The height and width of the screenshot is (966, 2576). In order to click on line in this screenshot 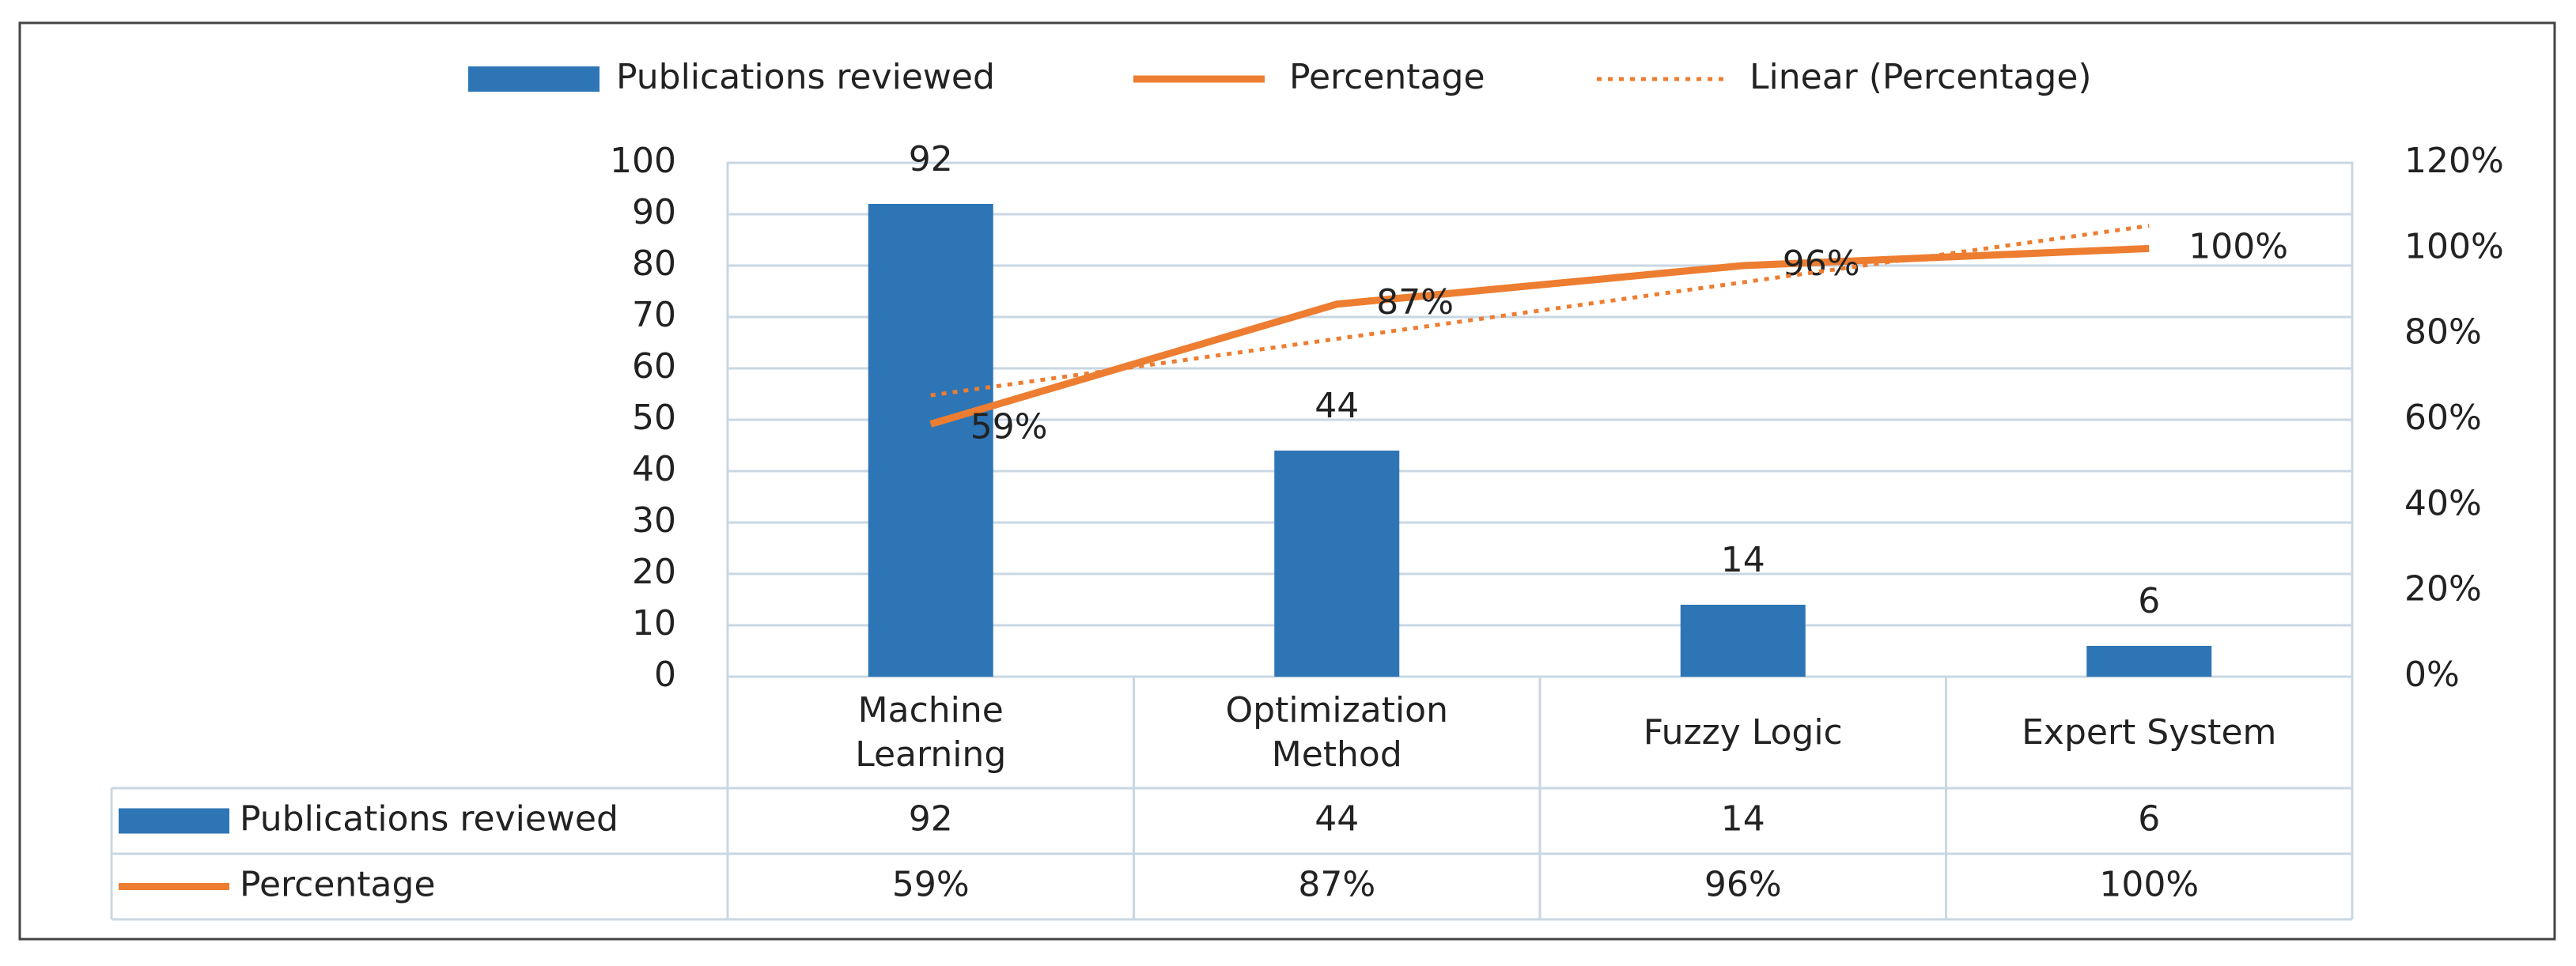, I will do `click(1539, 336)`.